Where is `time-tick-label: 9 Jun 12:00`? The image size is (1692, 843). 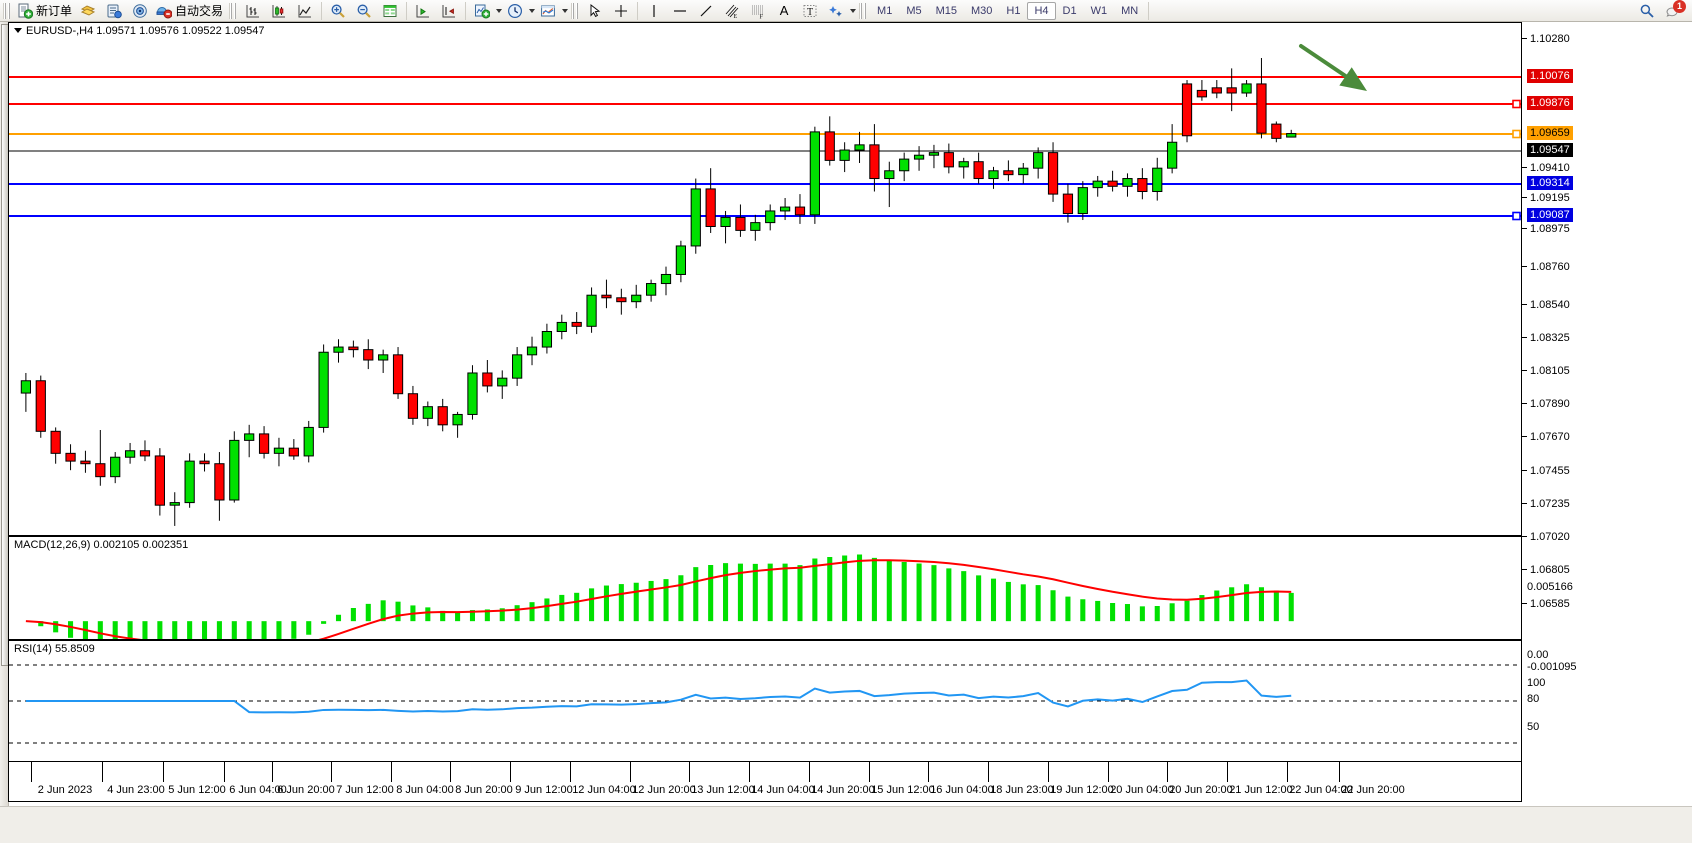 time-tick-label: 9 Jun 12:00 is located at coordinates (544, 790).